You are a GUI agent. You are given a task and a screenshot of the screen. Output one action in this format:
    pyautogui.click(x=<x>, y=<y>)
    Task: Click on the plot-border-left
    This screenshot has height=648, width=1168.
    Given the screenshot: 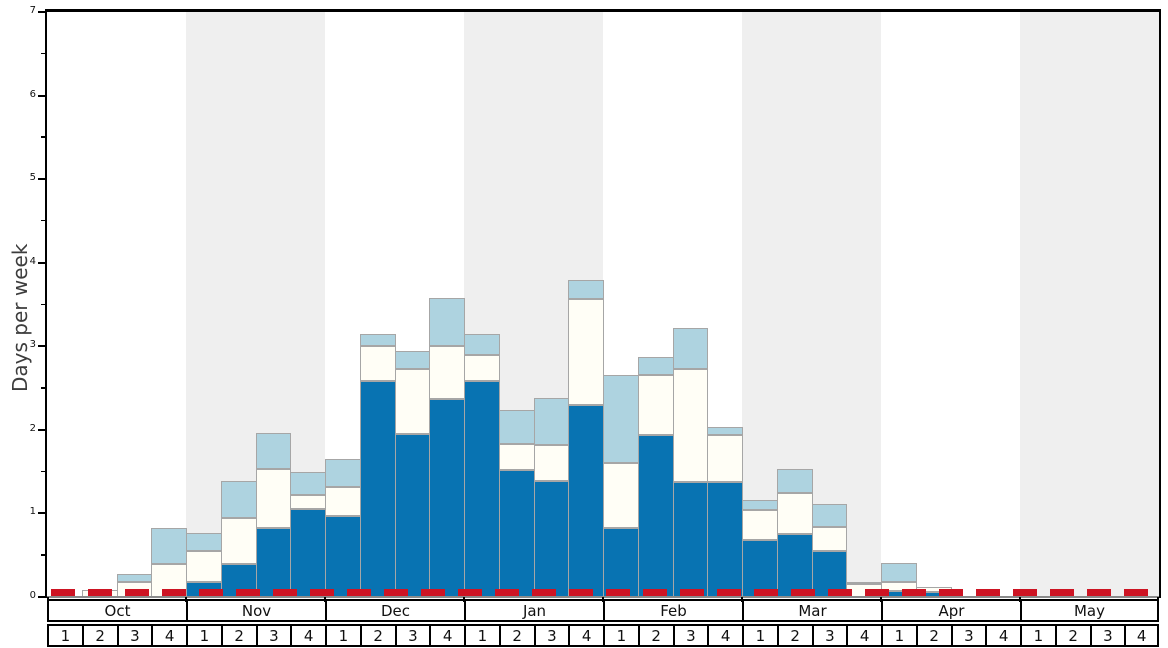 What is the action you would take?
    pyautogui.click(x=46, y=303)
    